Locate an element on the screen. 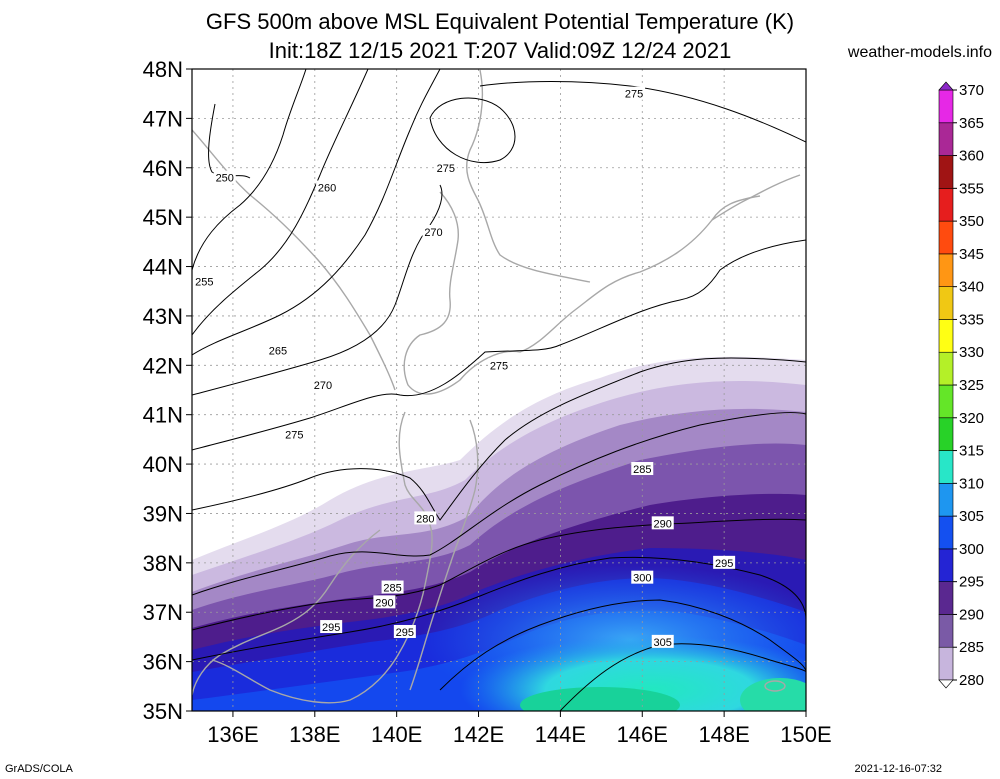 The width and height of the screenshot is (1000, 779). lon-label: 136E is located at coordinates (232, 734).